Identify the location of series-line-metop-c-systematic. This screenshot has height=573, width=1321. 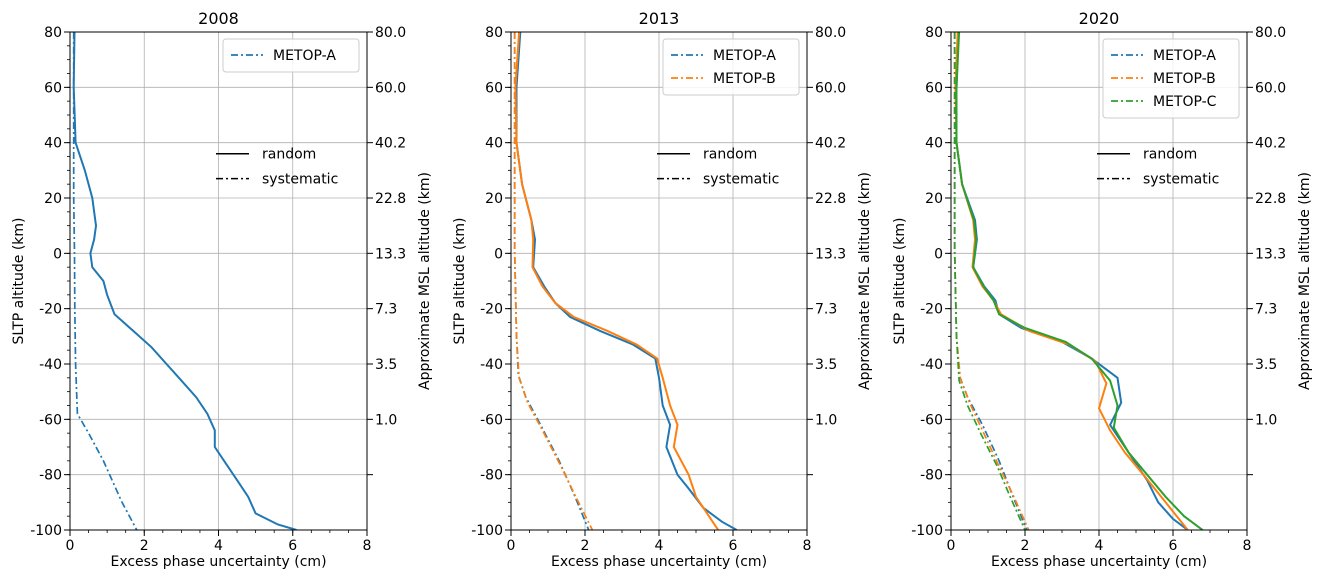
(989, 281).